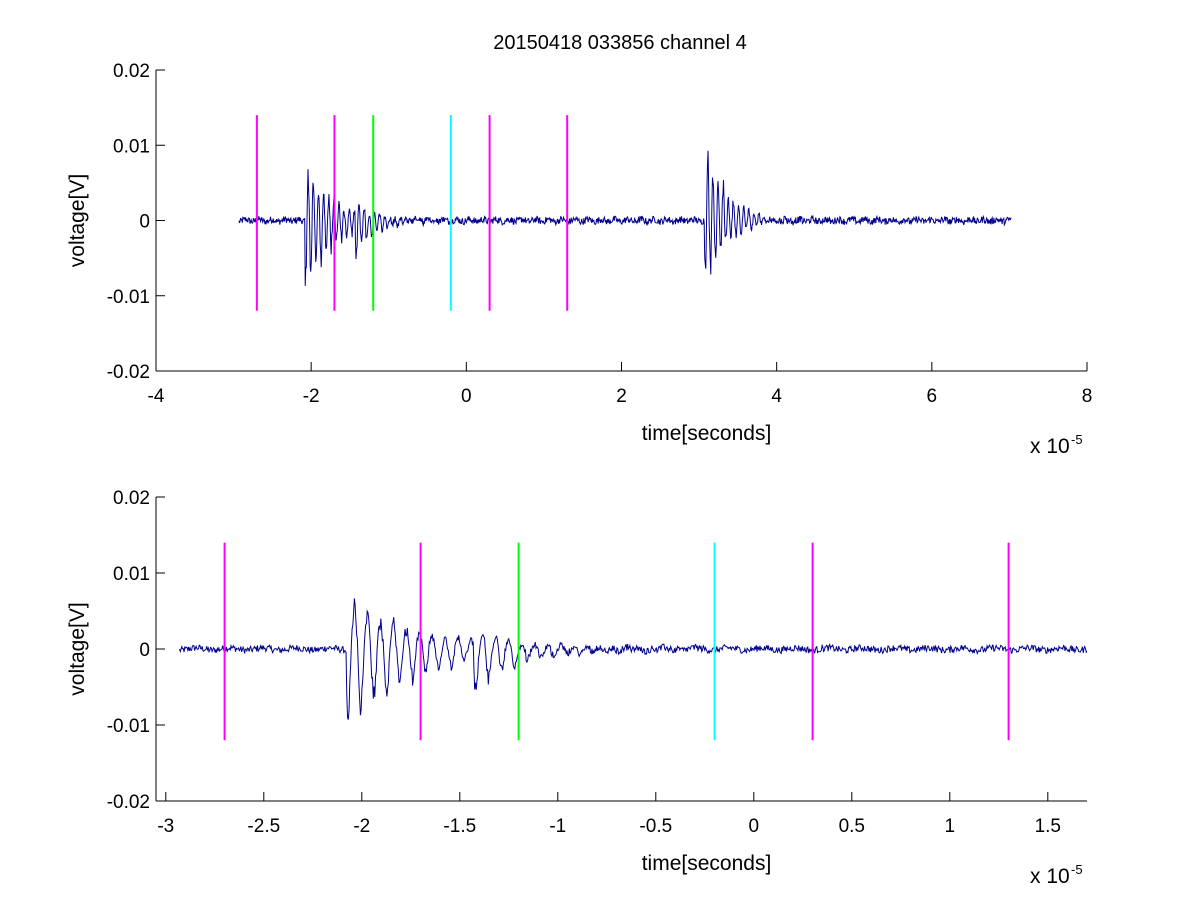 Image resolution: width=1200 pixels, height=901 pixels. I want to click on x-tick-label: -4, so click(156, 396).